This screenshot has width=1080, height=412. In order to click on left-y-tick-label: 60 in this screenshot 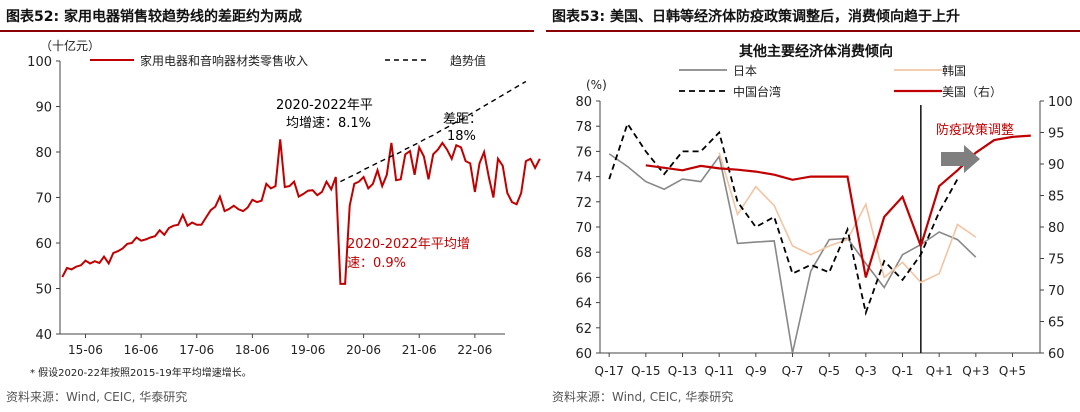, I will do `click(43, 244)`.